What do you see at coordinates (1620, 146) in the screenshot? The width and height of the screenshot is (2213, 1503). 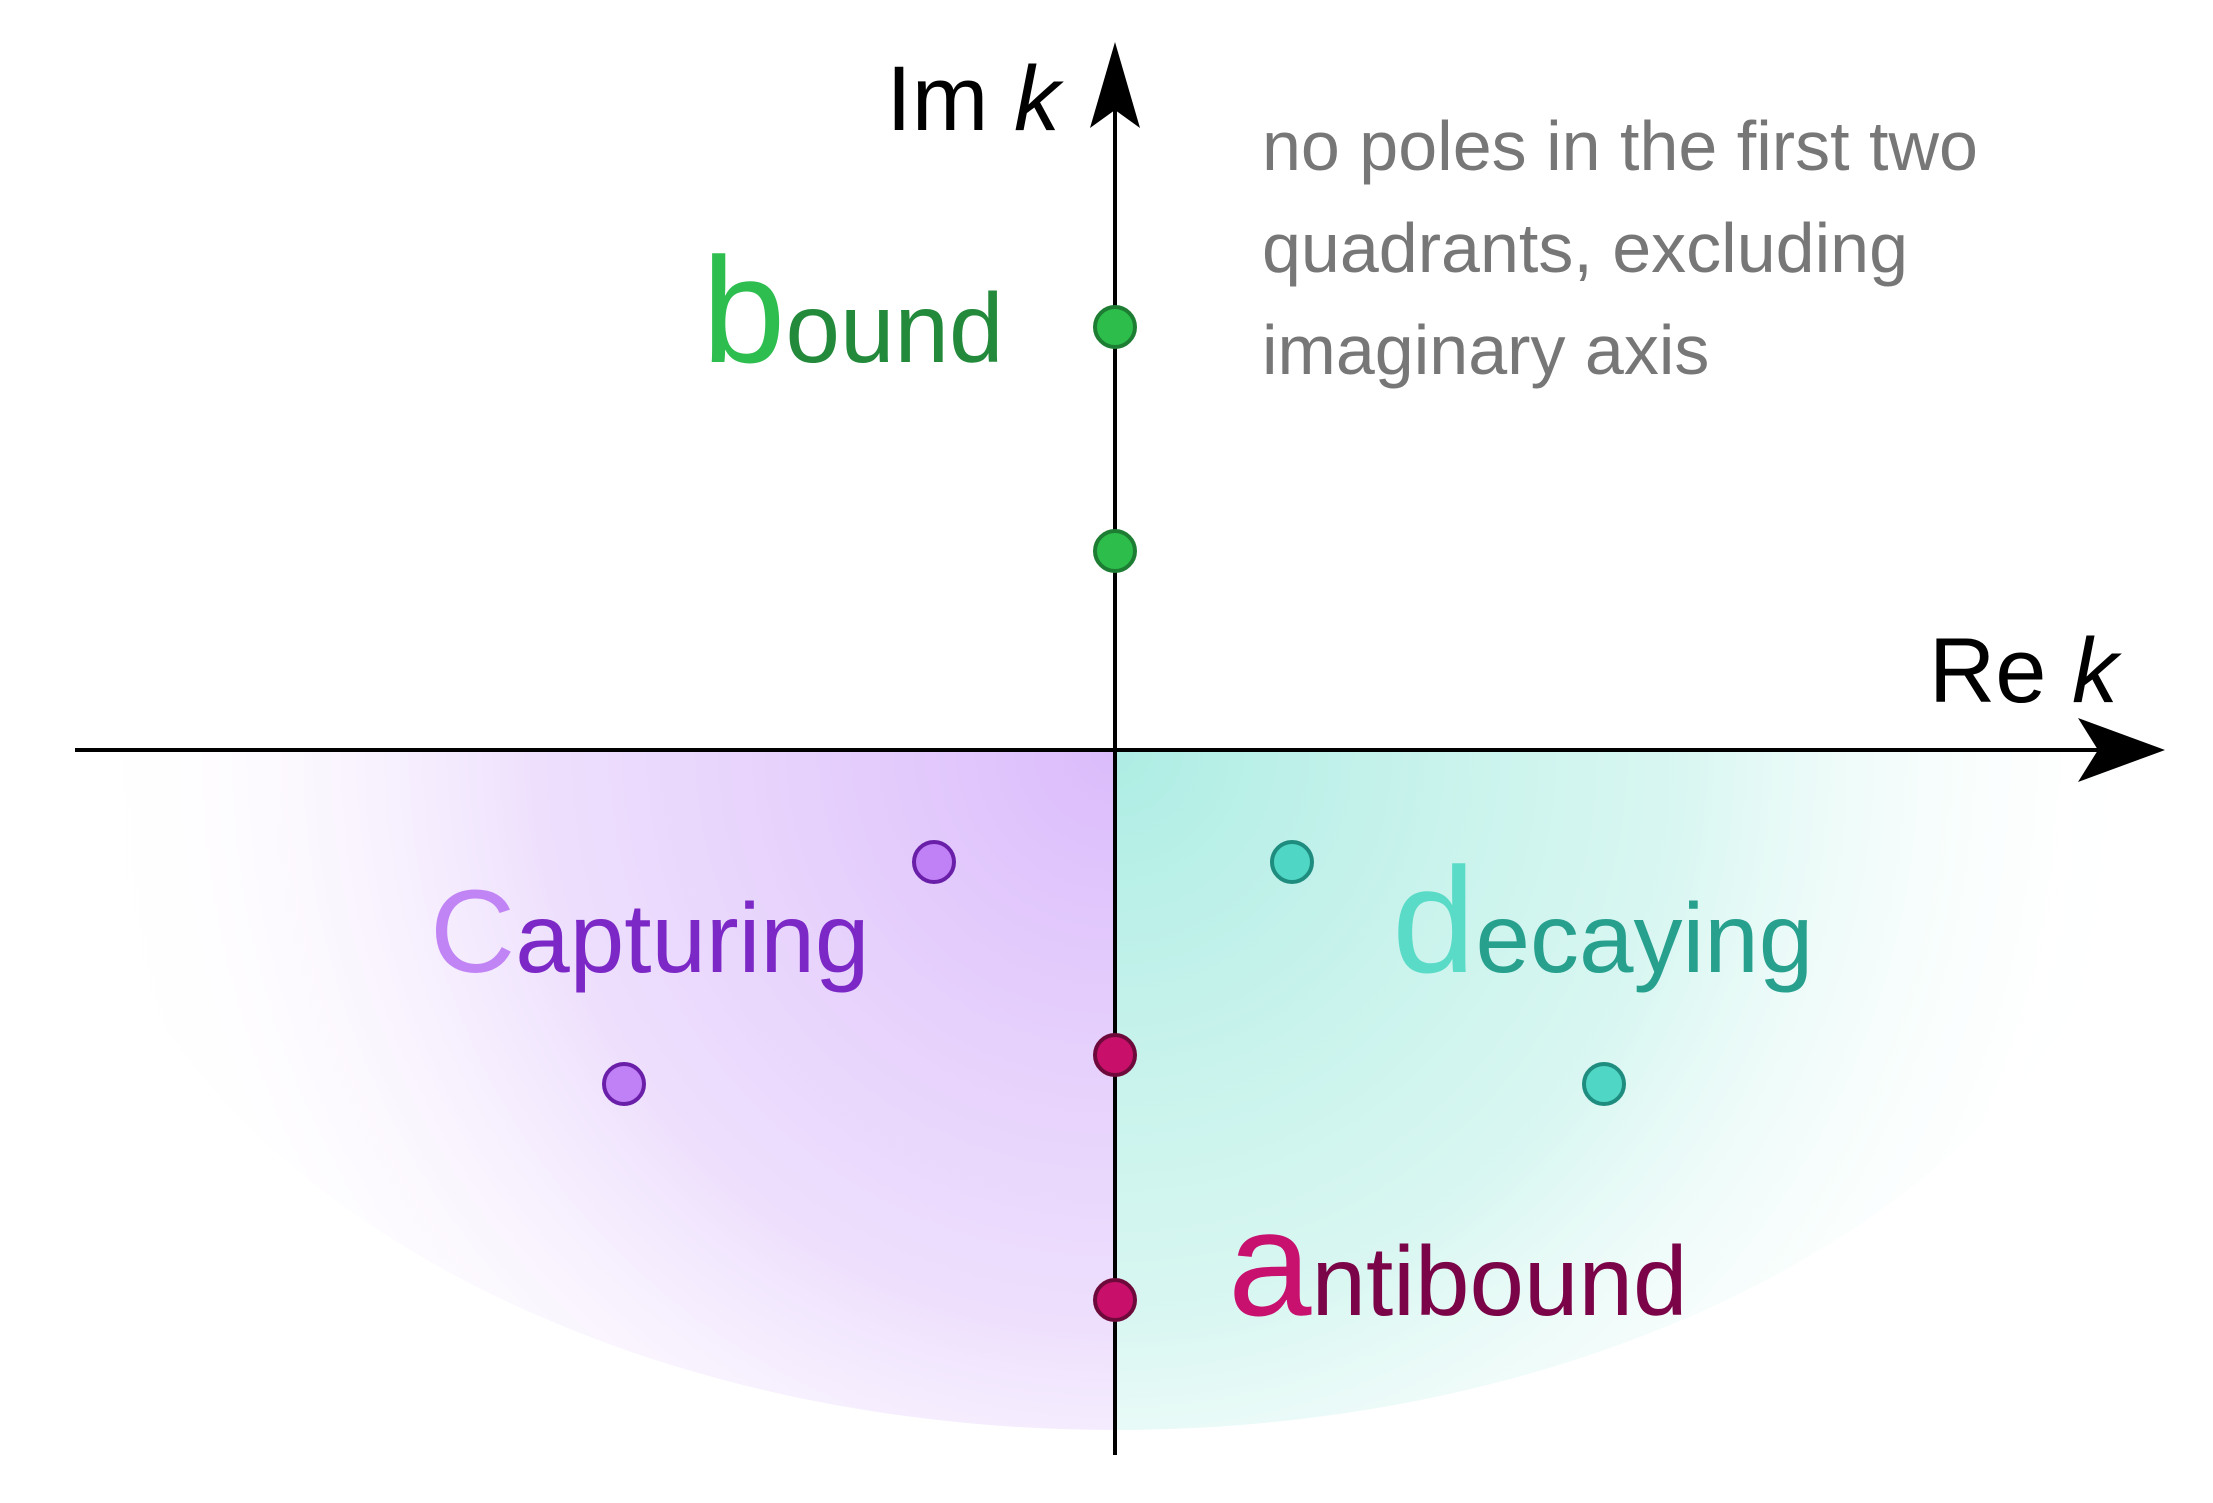 I see `note-line-1: no poles in the first two` at bounding box center [1620, 146].